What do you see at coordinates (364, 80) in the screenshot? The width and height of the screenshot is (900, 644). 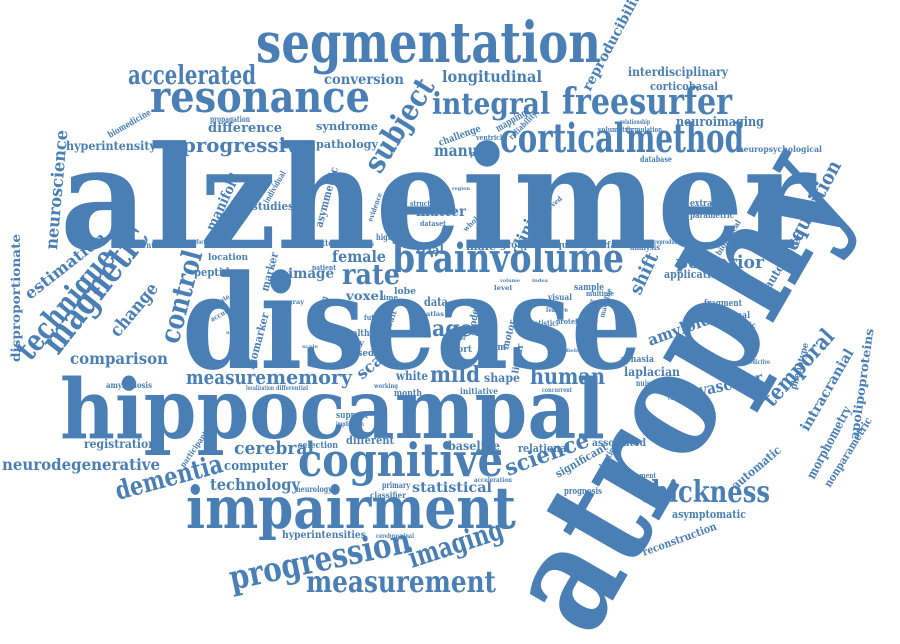 I see `word-conversion: conversion` at bounding box center [364, 80].